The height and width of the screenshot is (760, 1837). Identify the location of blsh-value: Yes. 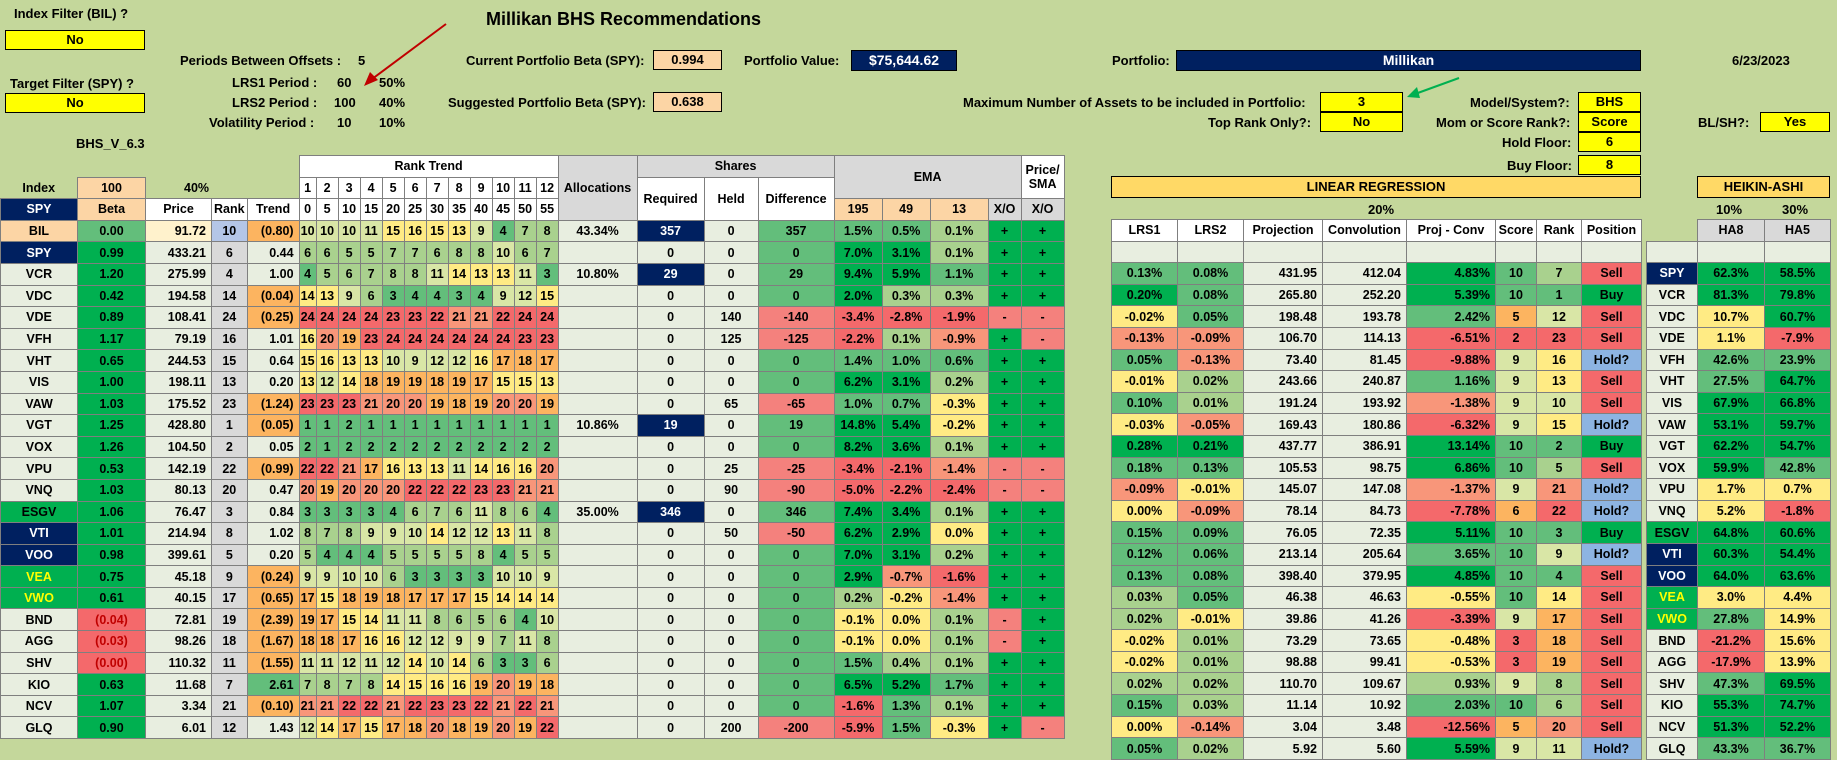
(1795, 122).